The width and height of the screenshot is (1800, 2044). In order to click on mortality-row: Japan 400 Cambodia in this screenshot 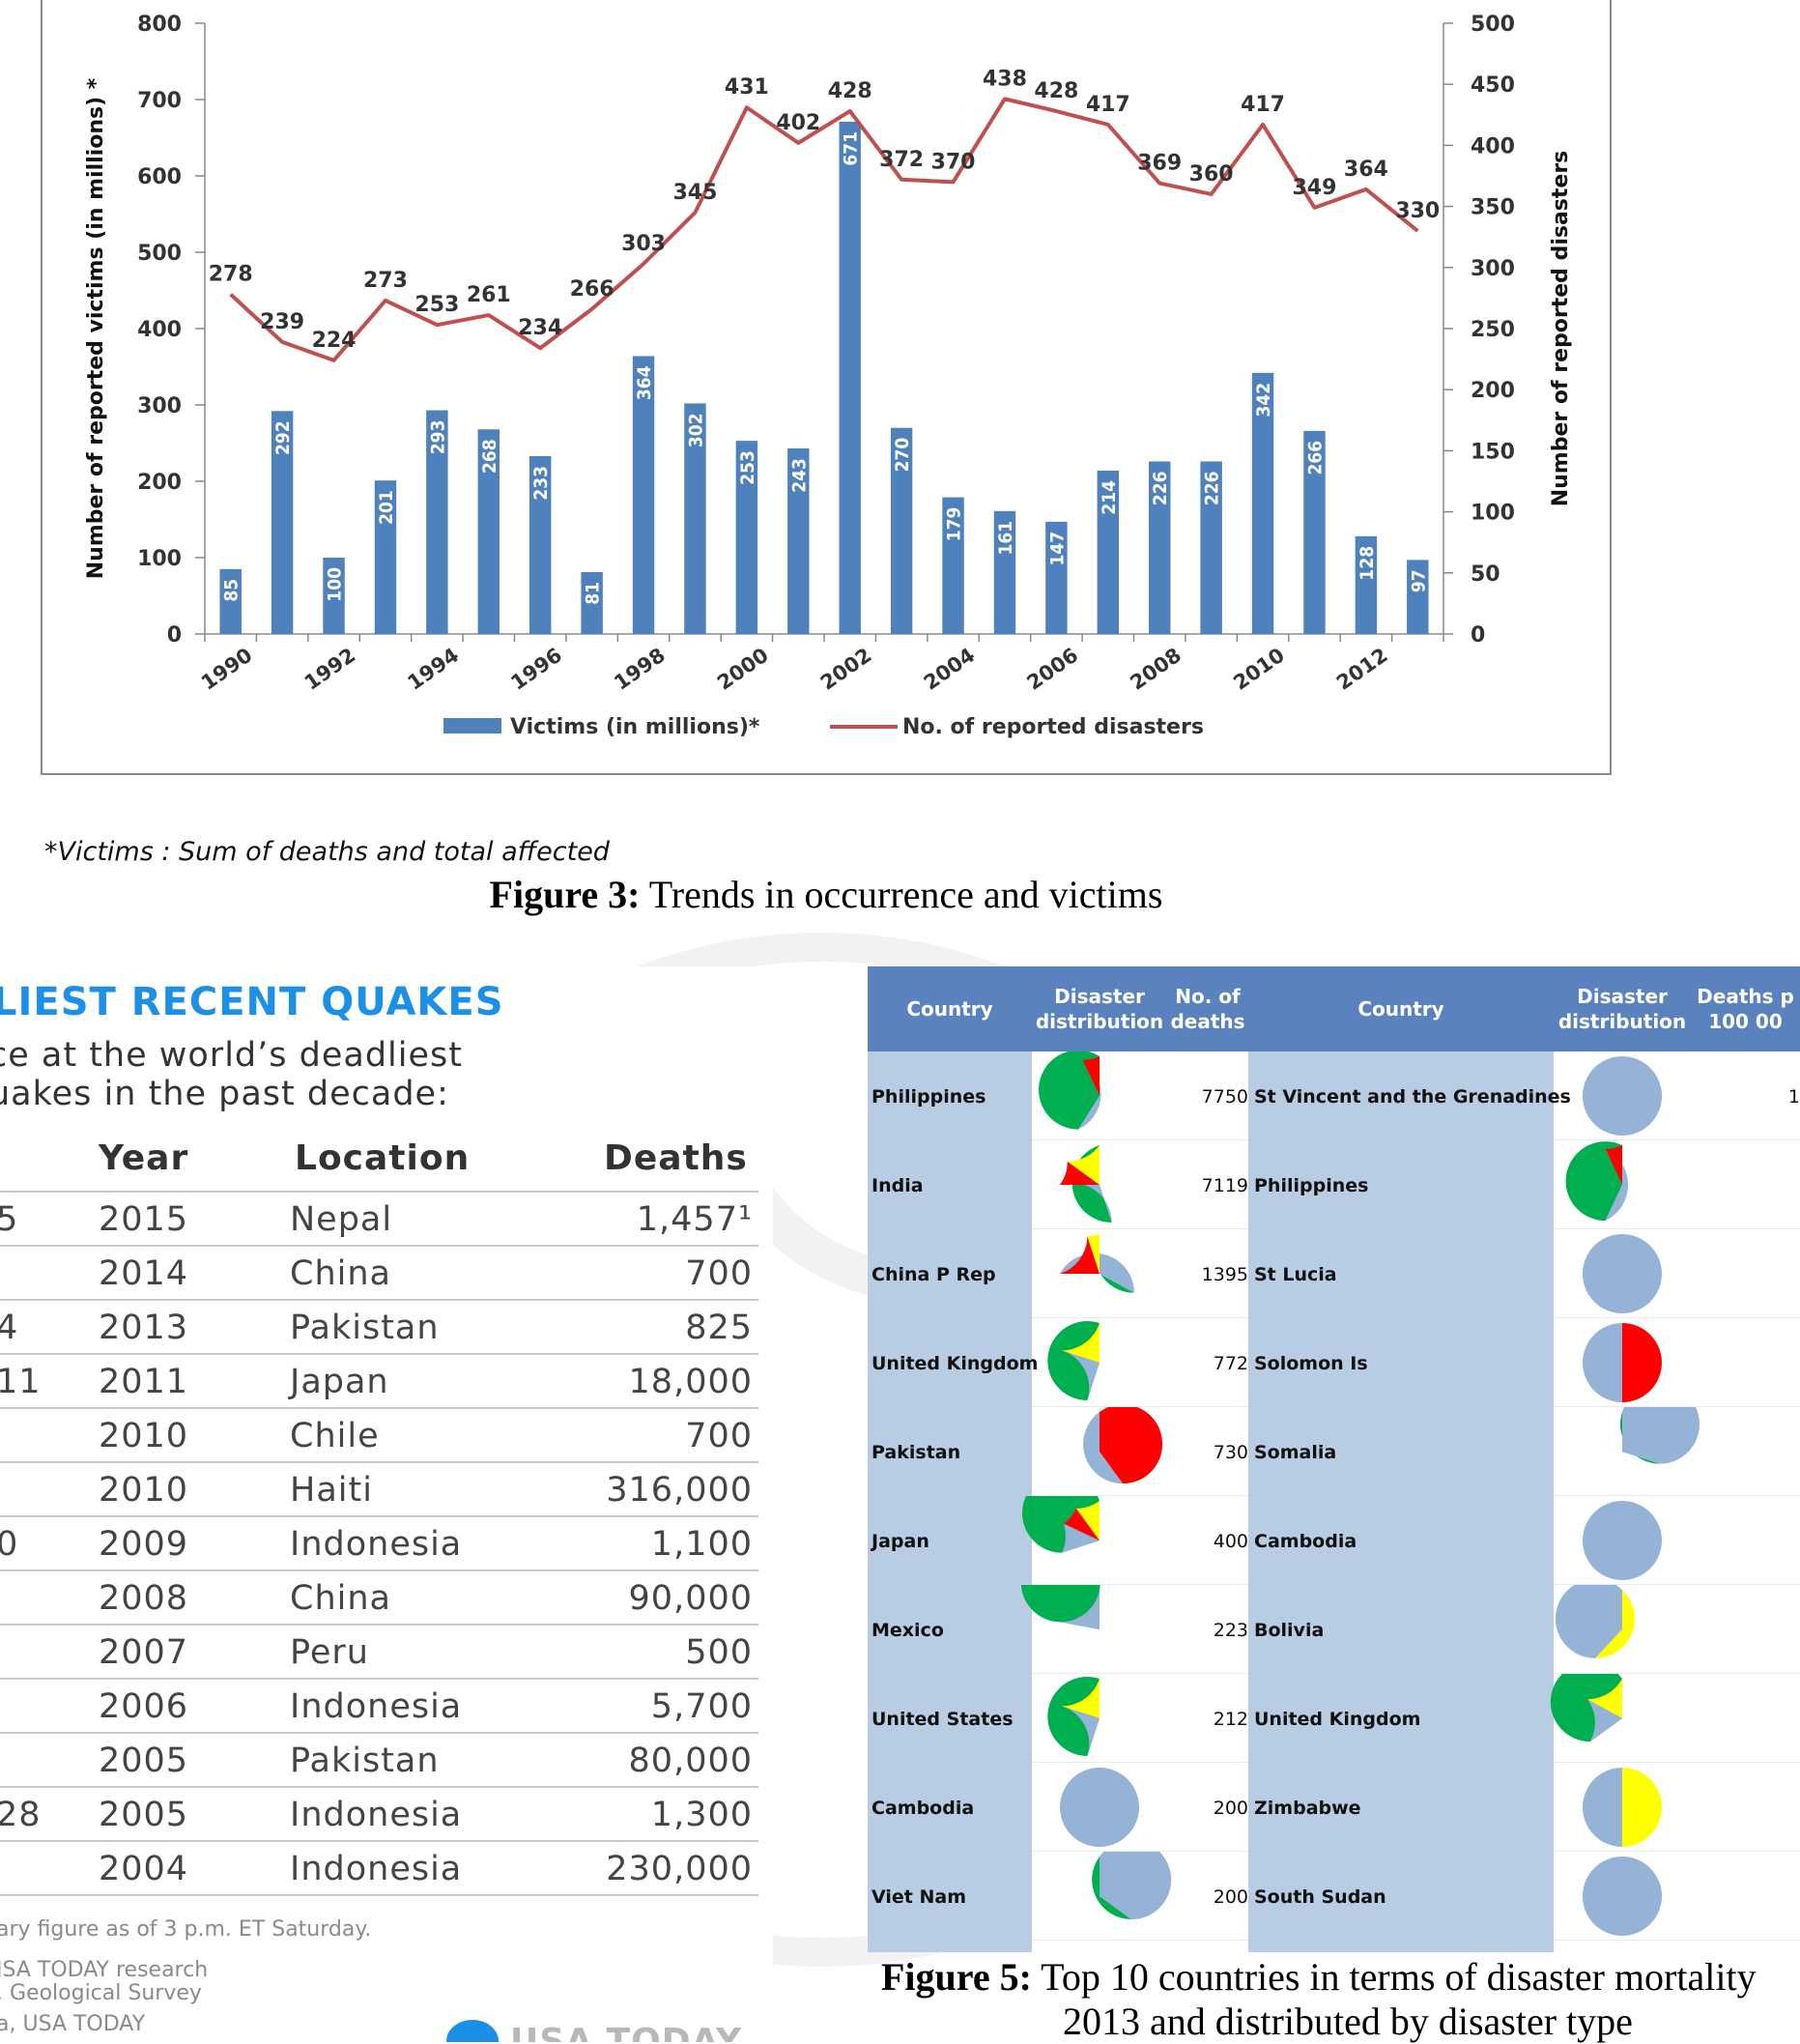, I will do `click(1334, 1540)`.